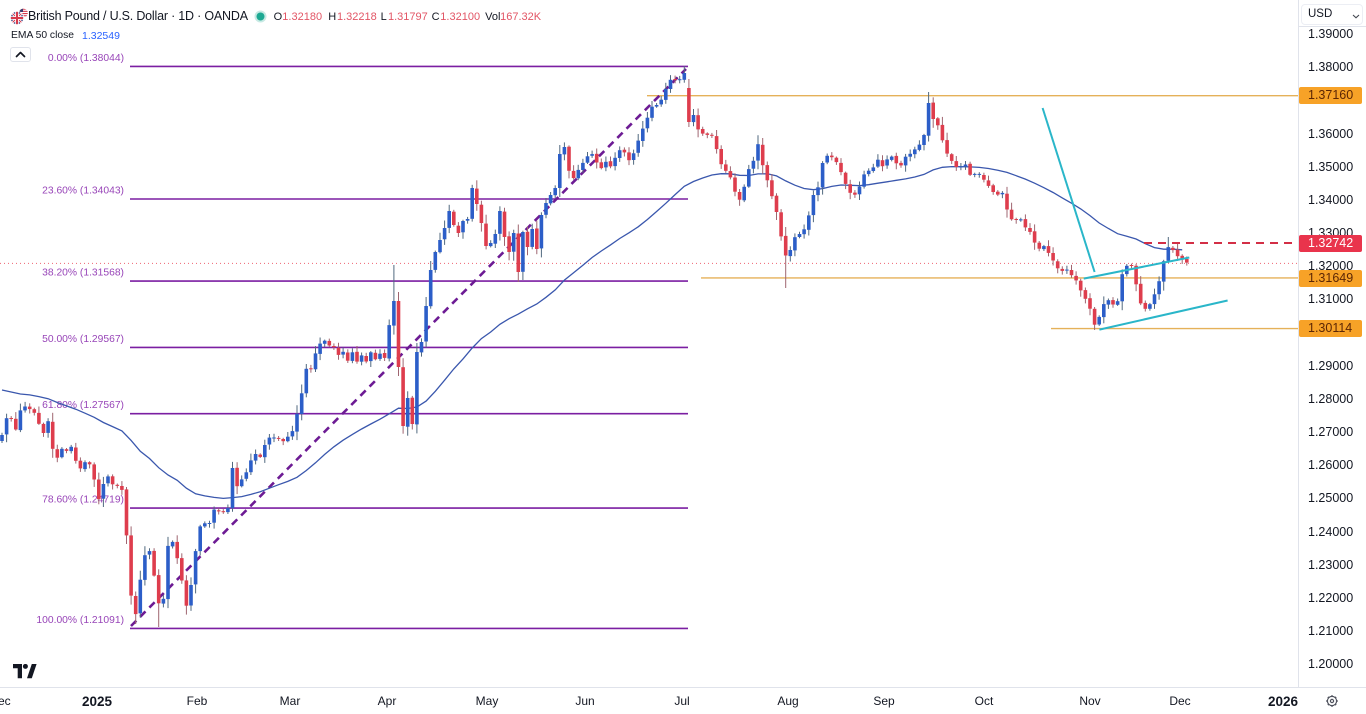 This screenshot has height=714, width=1366. Describe the element at coordinates (83, 500) in the screenshot. I see `svg-text: 78.60% (1.24719)` at that location.